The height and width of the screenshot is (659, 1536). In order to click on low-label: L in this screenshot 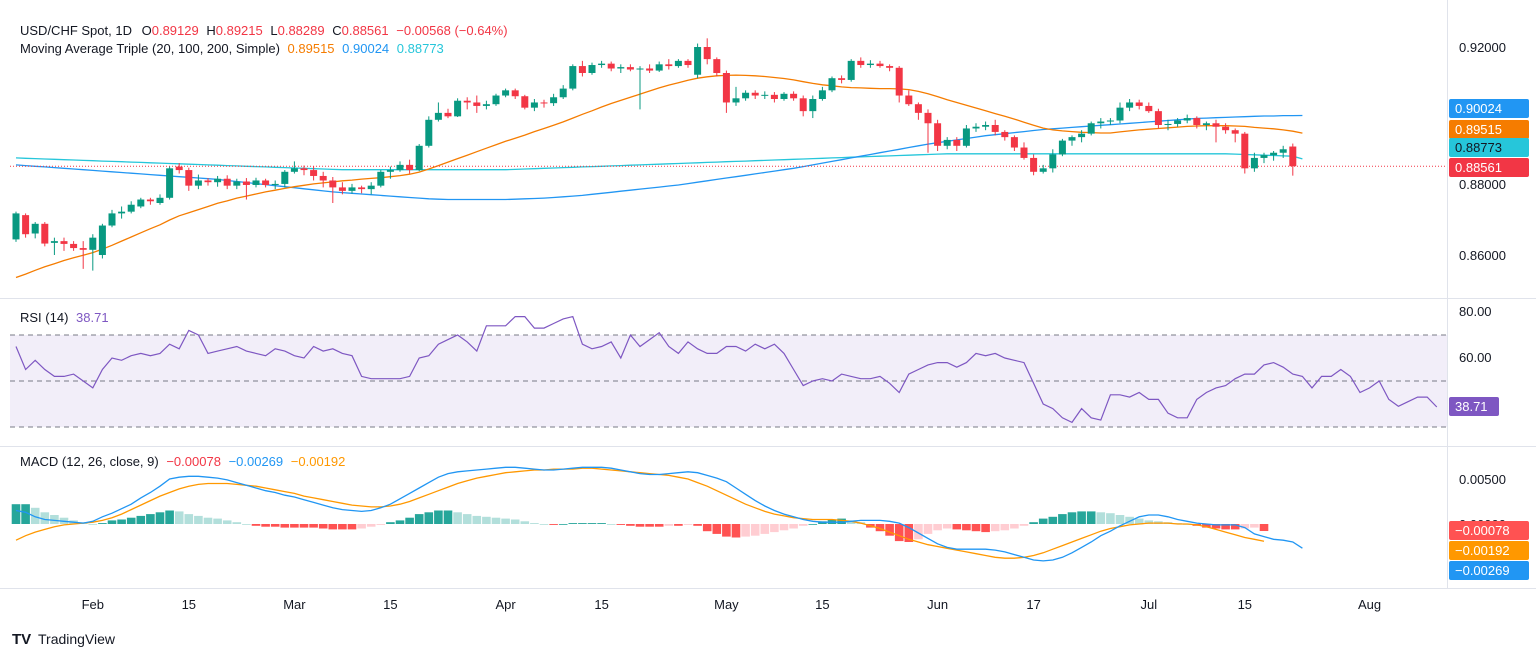, I will do `click(273, 30)`.